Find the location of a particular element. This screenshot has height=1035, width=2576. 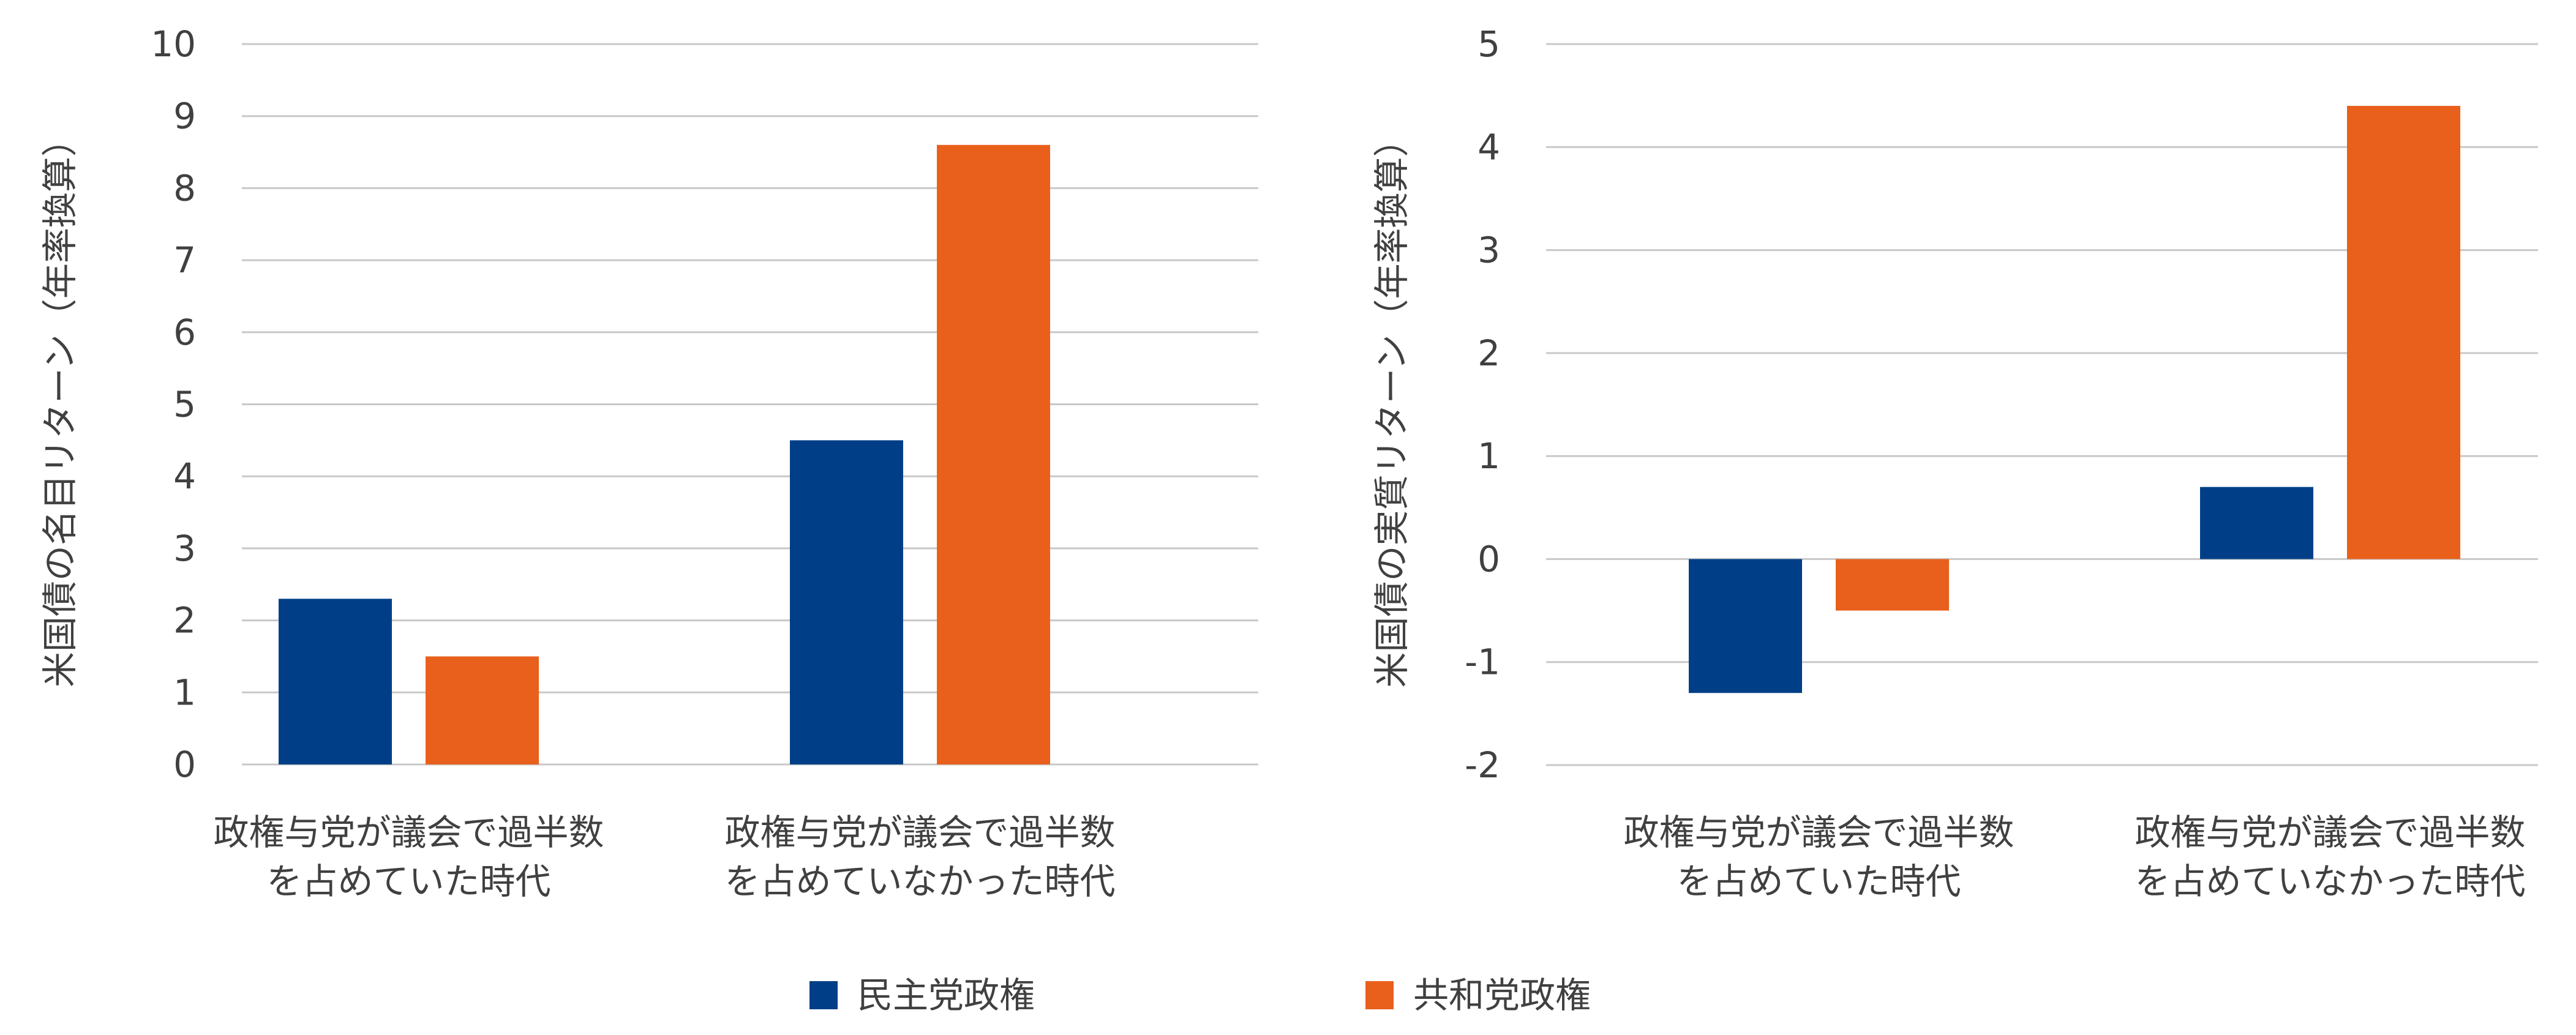

y-tick-label-4: 4 is located at coordinates (184, 476).